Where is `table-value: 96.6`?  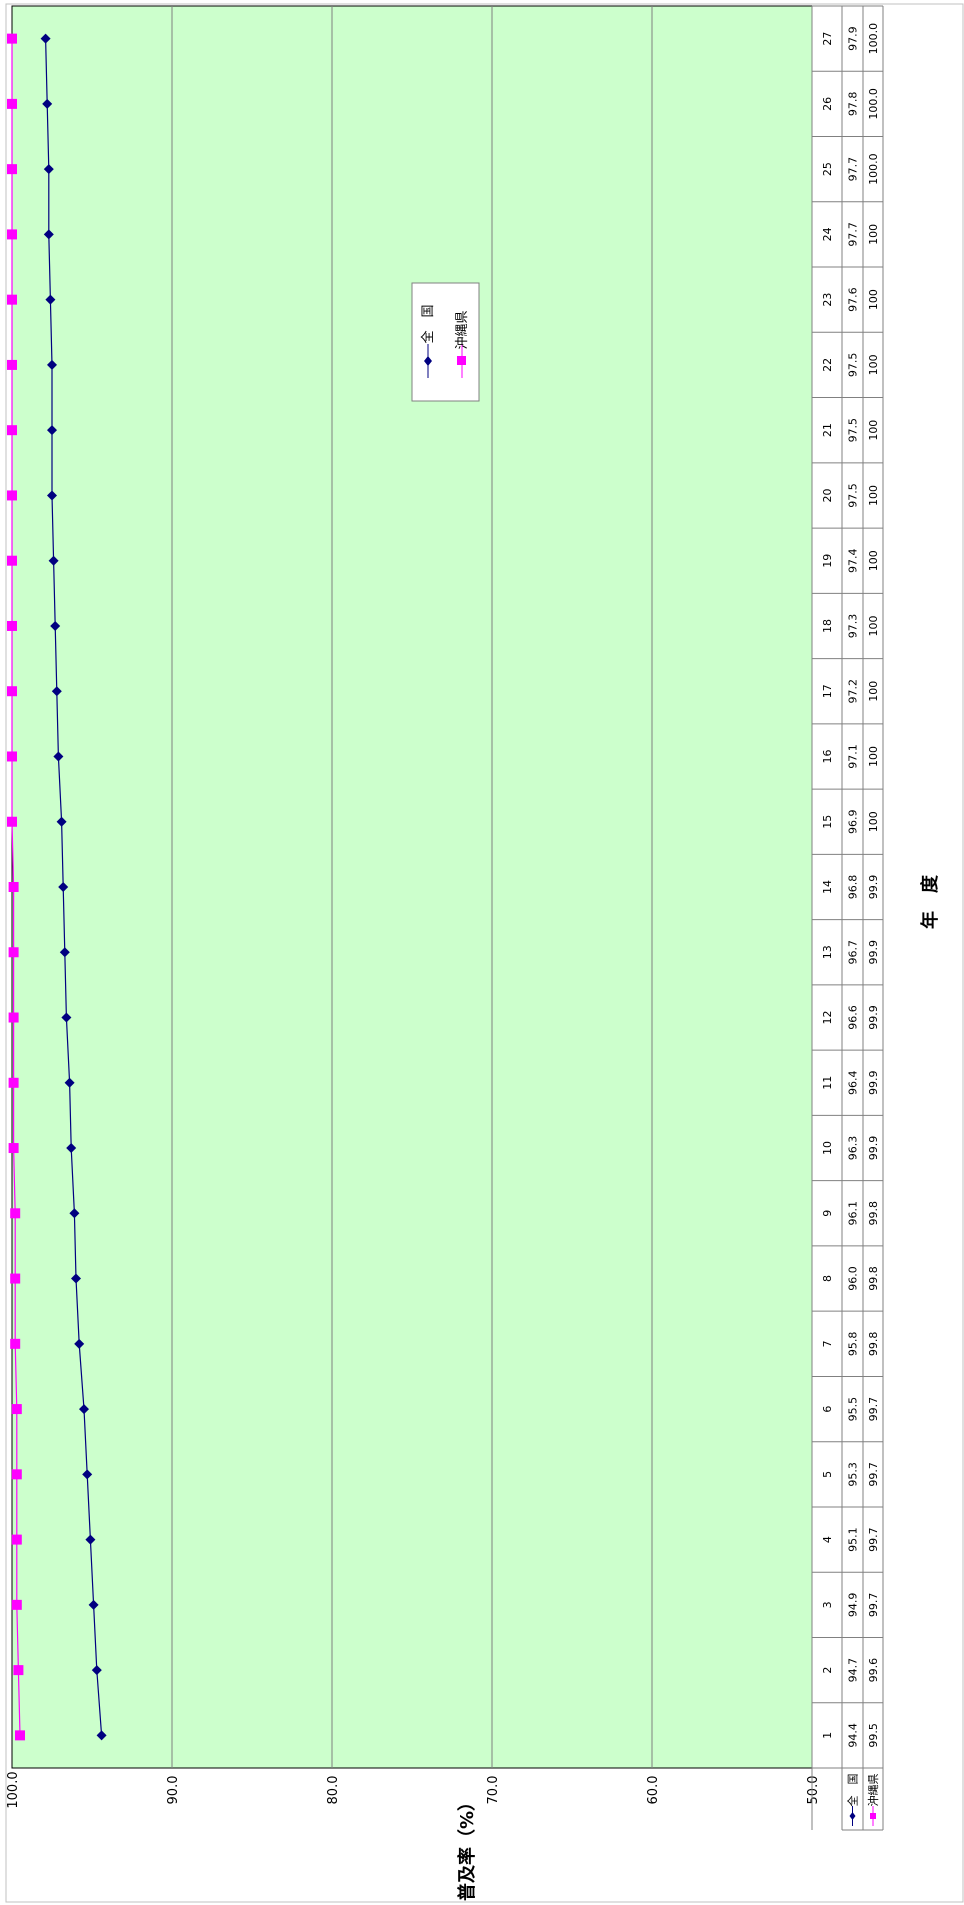 table-value: 96.6 is located at coordinates (853, 1017).